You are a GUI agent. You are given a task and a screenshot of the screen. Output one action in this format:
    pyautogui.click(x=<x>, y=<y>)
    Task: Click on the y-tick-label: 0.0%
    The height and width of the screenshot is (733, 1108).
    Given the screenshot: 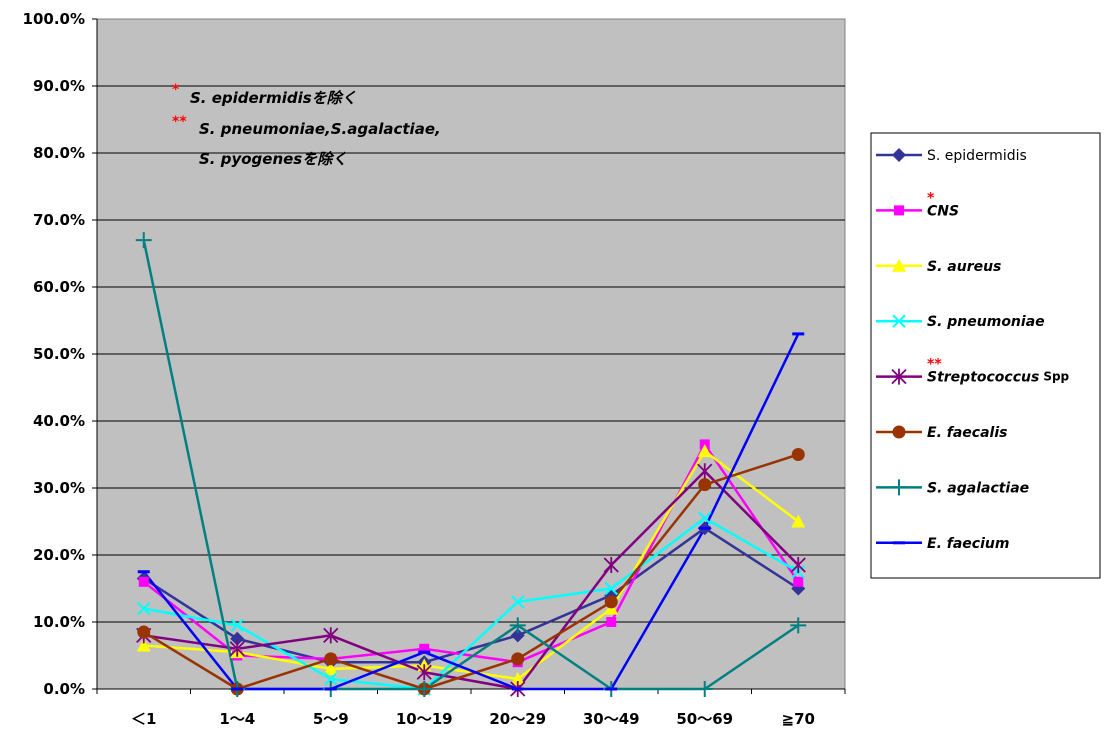 What is the action you would take?
    pyautogui.click(x=64, y=689)
    